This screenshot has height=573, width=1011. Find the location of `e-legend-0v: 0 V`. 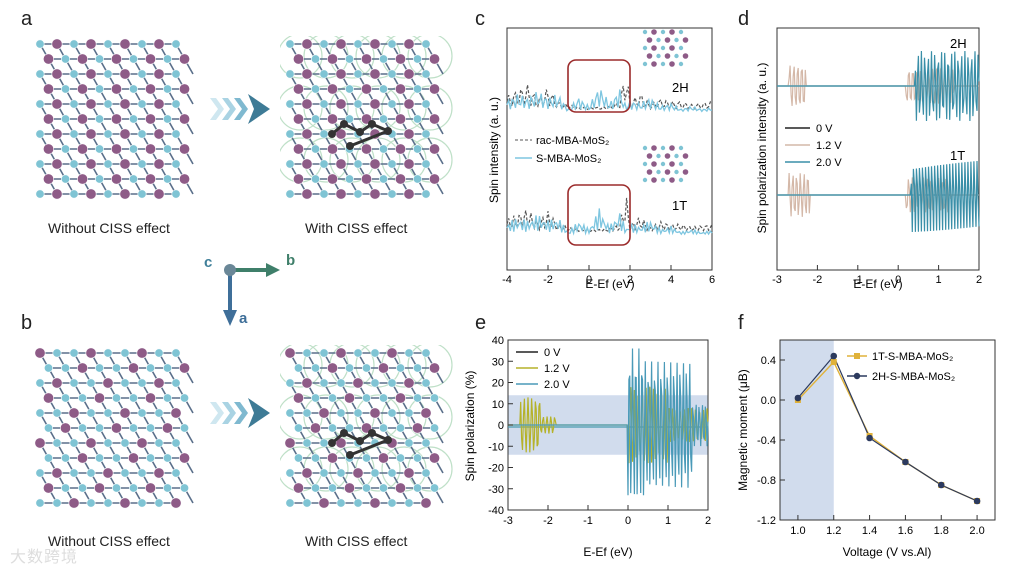

e-legend-0v: 0 V is located at coordinates (552, 353).